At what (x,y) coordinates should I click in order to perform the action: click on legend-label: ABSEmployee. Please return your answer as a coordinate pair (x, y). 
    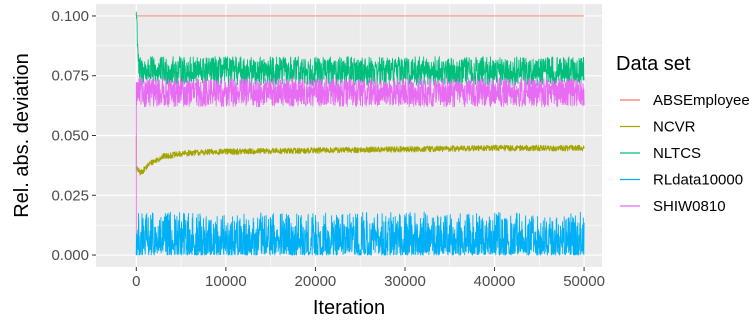
    Looking at the image, I should click on (701, 100).